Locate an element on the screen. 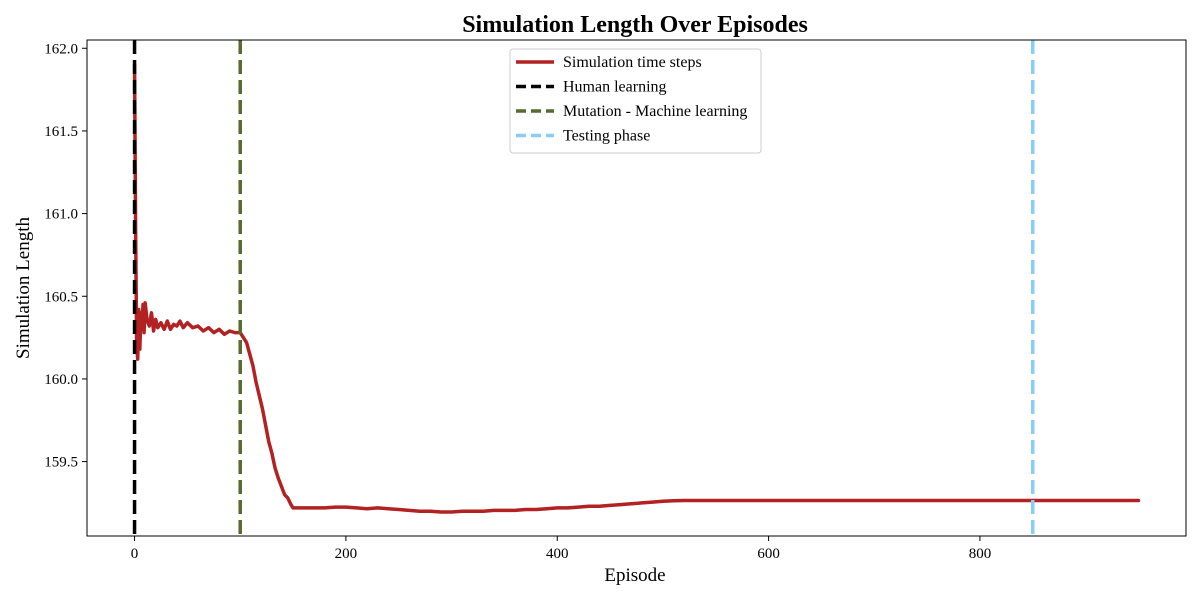  x-tick-label: 600 is located at coordinates (768, 554).